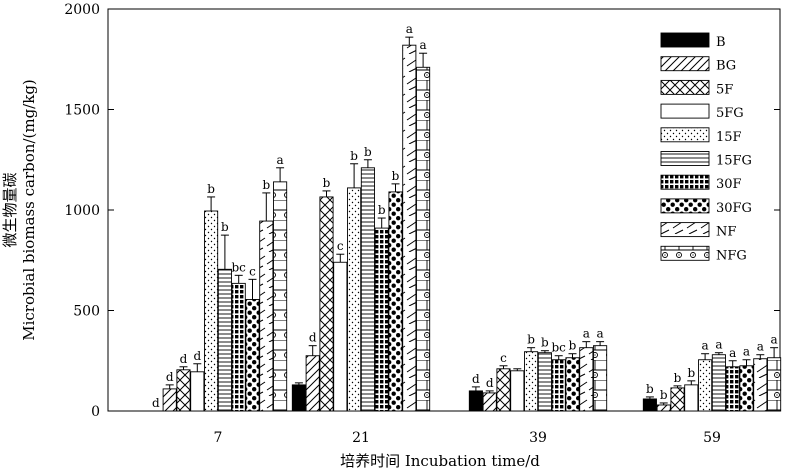 The width and height of the screenshot is (800, 471). I want to click on legend-swatch-BG, so click(685, 64).